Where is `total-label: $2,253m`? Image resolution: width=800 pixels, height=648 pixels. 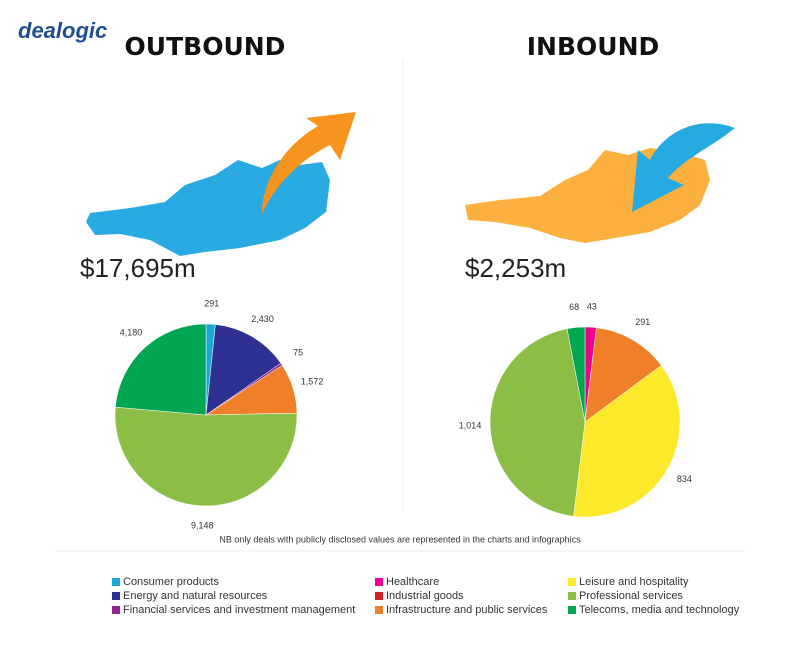 total-label: $2,253m is located at coordinates (515, 268).